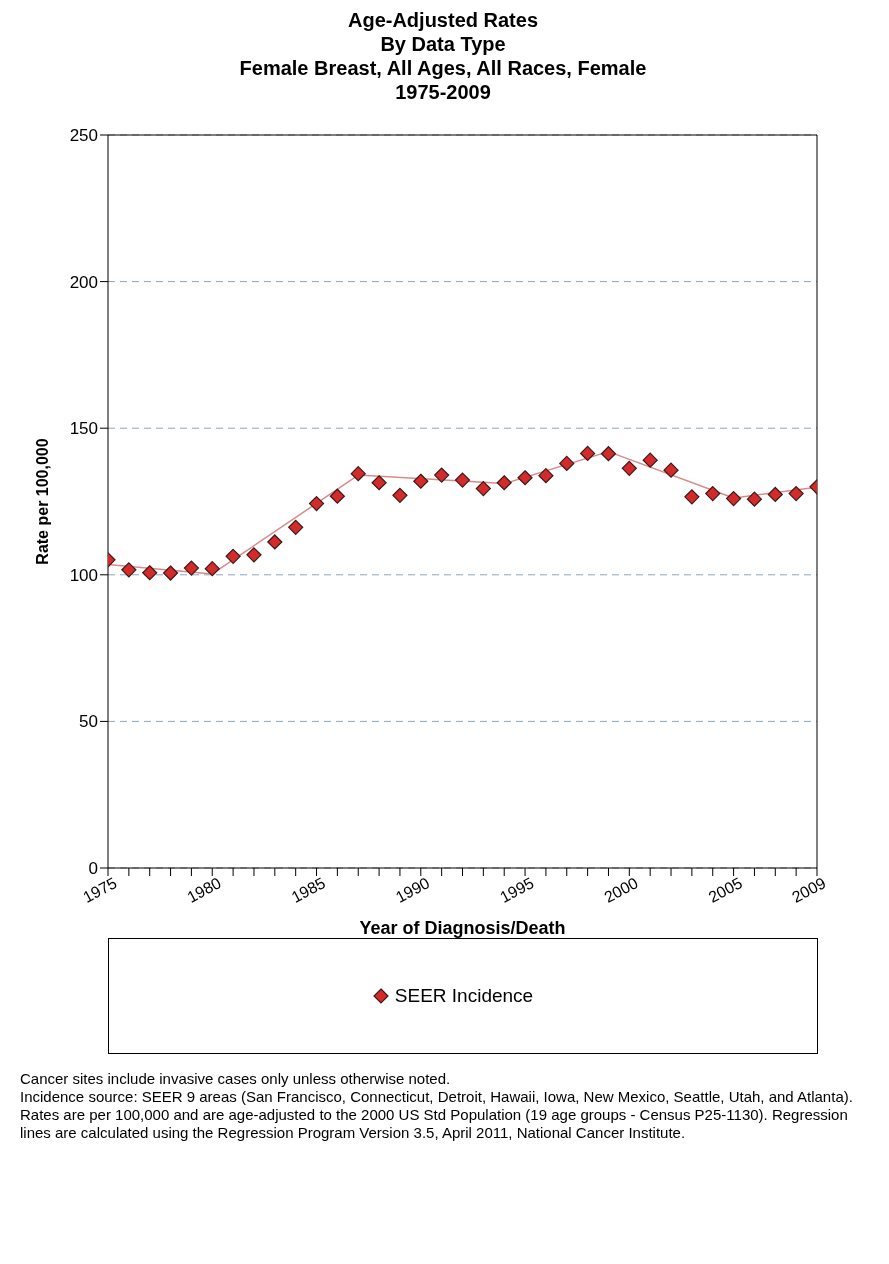 The image size is (889, 1264). What do you see at coordinates (464, 996) in the screenshot?
I see `legend-label: SEER Incidence` at bounding box center [464, 996].